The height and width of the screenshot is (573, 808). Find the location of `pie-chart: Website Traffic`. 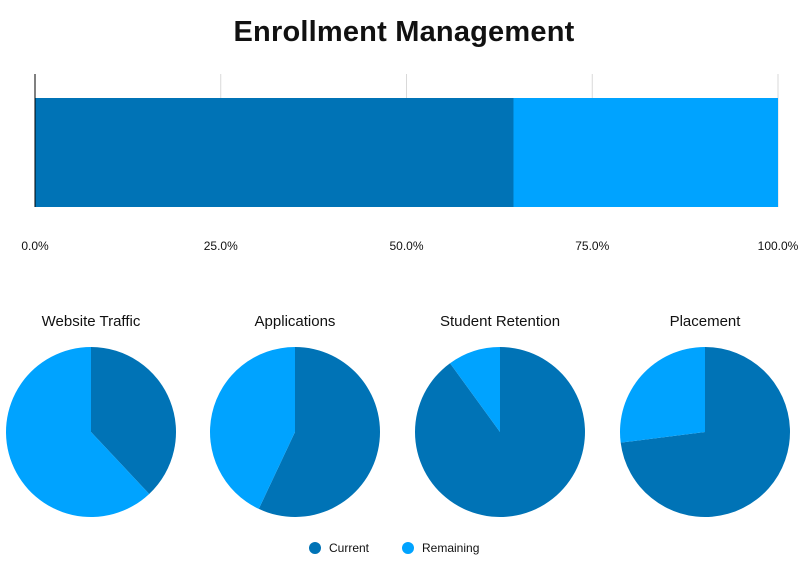

pie-chart: Website Traffic is located at coordinates (91, 415).